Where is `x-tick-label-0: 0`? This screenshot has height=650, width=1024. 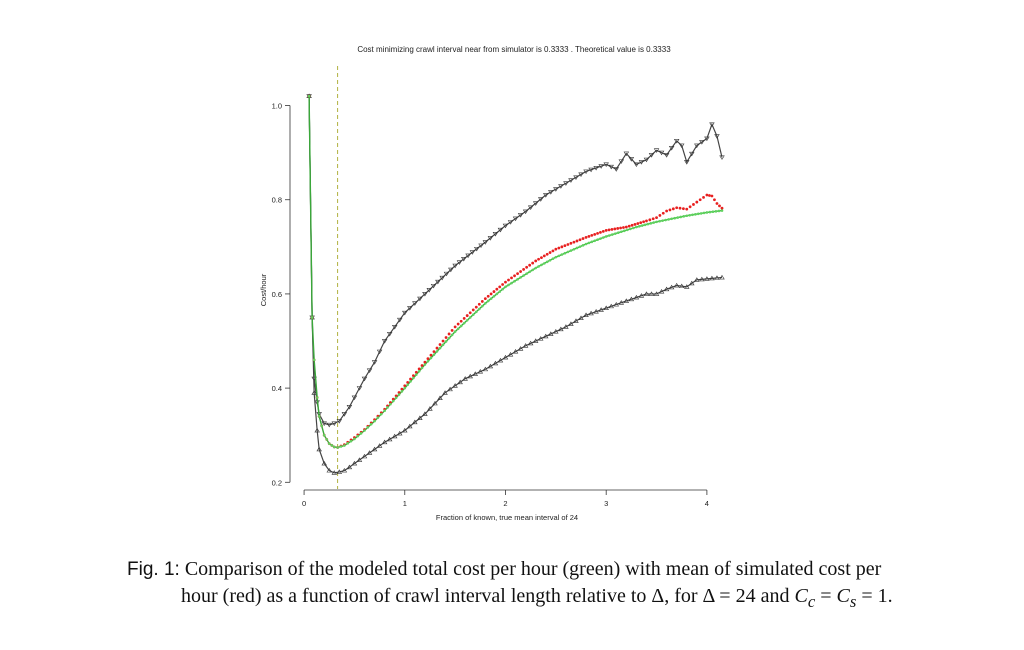
x-tick-label-0: 0 is located at coordinates (304, 503).